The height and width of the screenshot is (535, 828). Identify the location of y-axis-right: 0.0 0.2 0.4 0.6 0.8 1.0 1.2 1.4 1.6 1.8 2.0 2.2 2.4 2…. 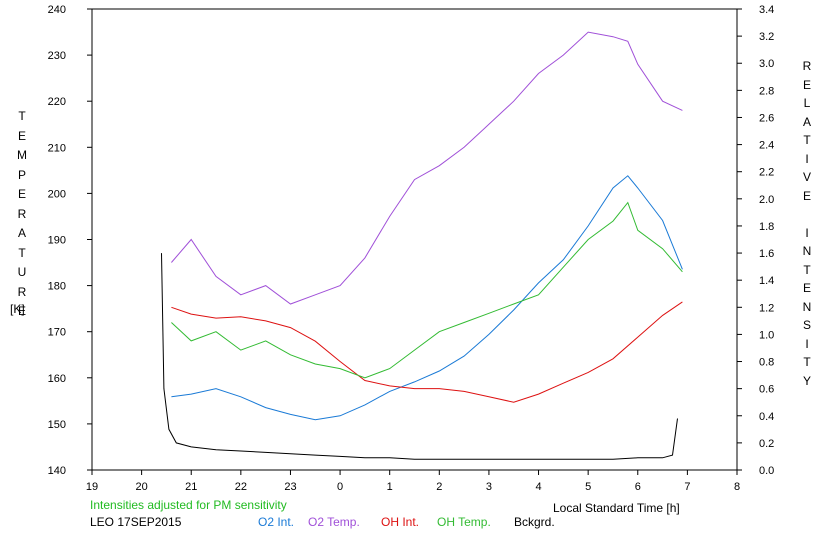
(755, 240).